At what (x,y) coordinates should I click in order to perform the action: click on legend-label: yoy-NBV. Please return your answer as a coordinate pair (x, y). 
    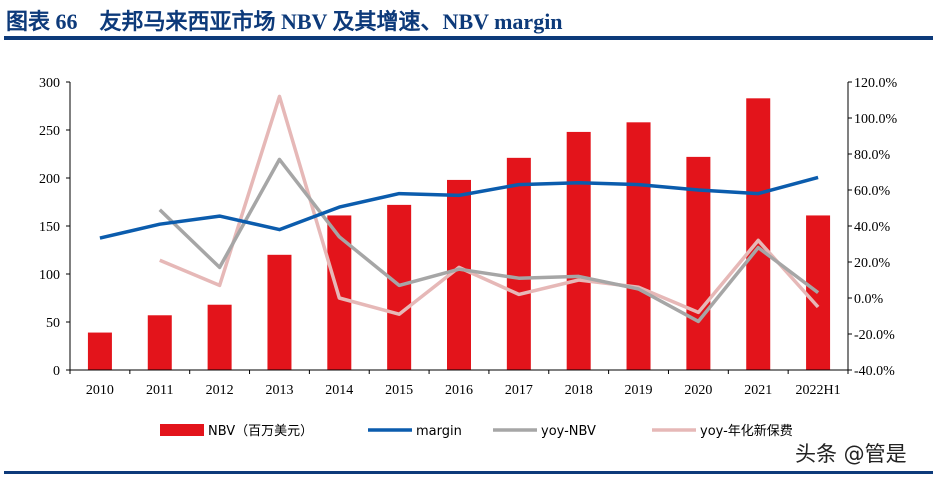
    Looking at the image, I should click on (568, 431).